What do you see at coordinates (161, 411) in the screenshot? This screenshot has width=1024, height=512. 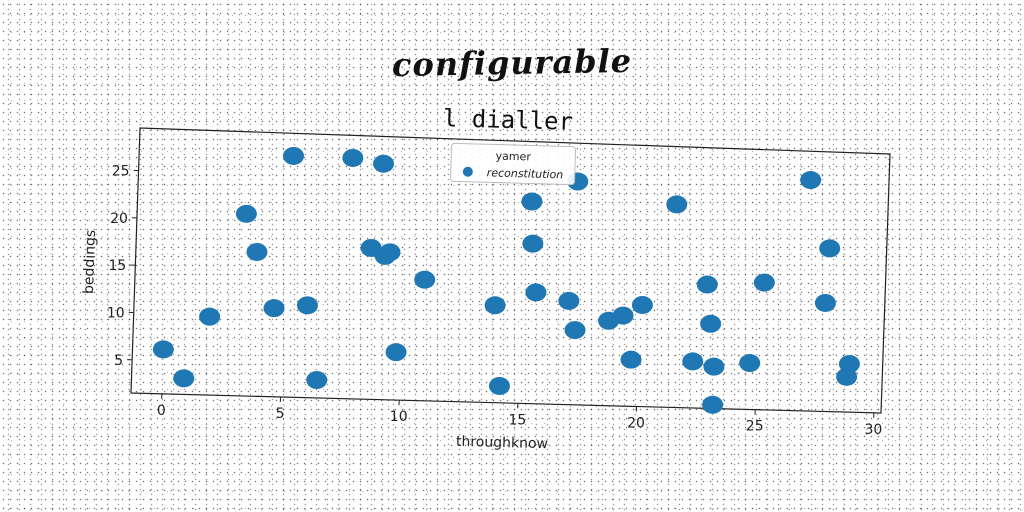 I see `x-tick-label: 0` at bounding box center [161, 411].